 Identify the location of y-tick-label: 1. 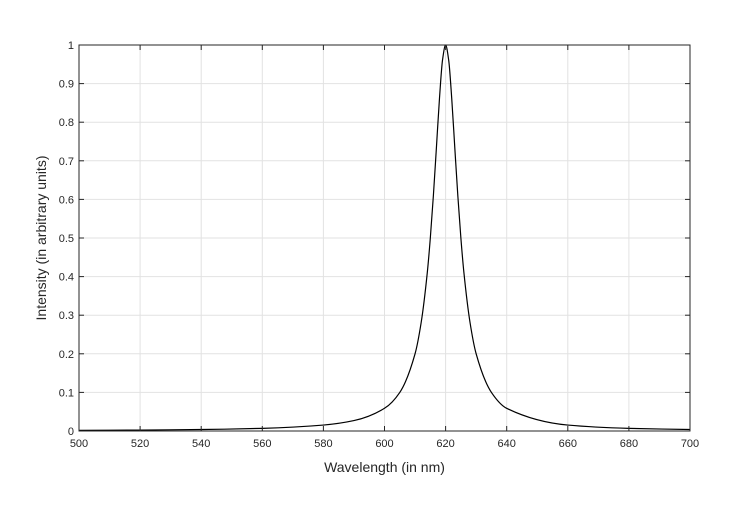
(71, 46).